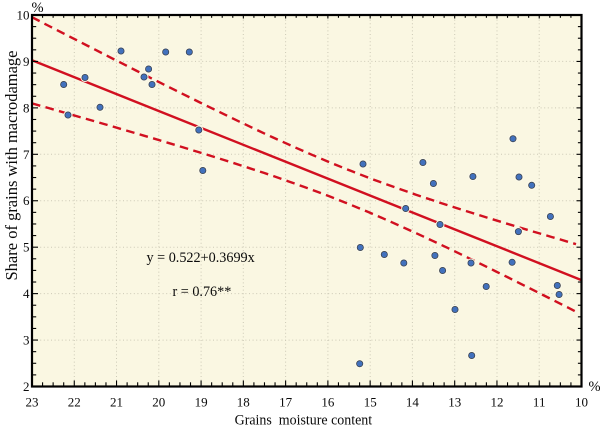 This screenshot has width=600, height=436. Describe the element at coordinates (243, 402) in the screenshot. I see `svg-text: 18` at that location.